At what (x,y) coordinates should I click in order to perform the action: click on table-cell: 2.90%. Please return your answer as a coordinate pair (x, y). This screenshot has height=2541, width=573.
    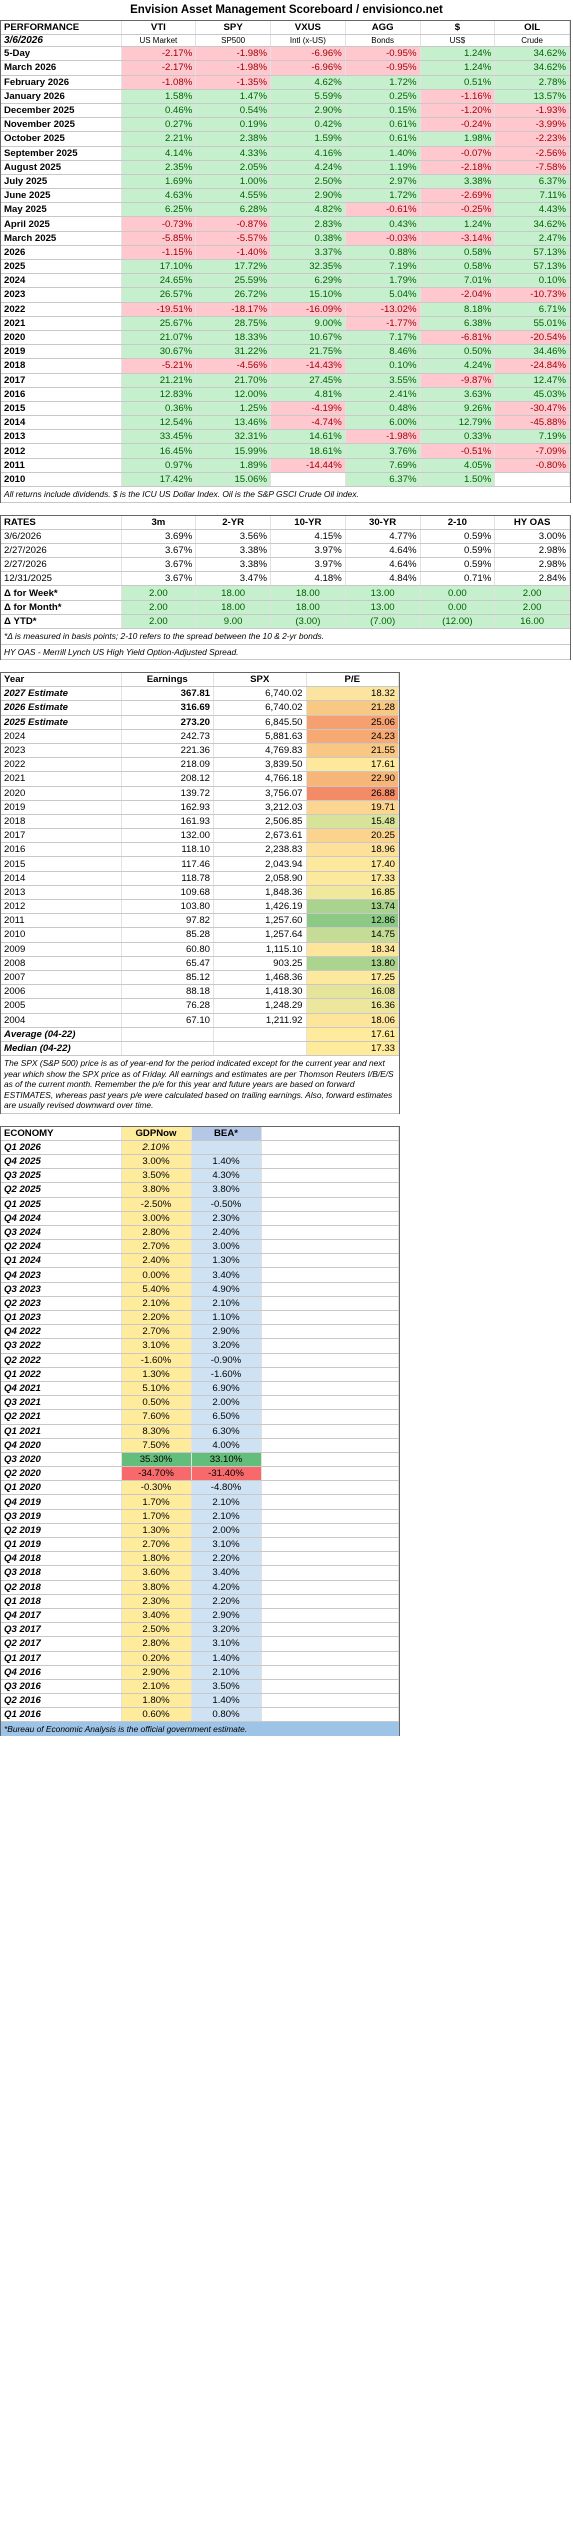
    Looking at the image, I should click on (308, 111).